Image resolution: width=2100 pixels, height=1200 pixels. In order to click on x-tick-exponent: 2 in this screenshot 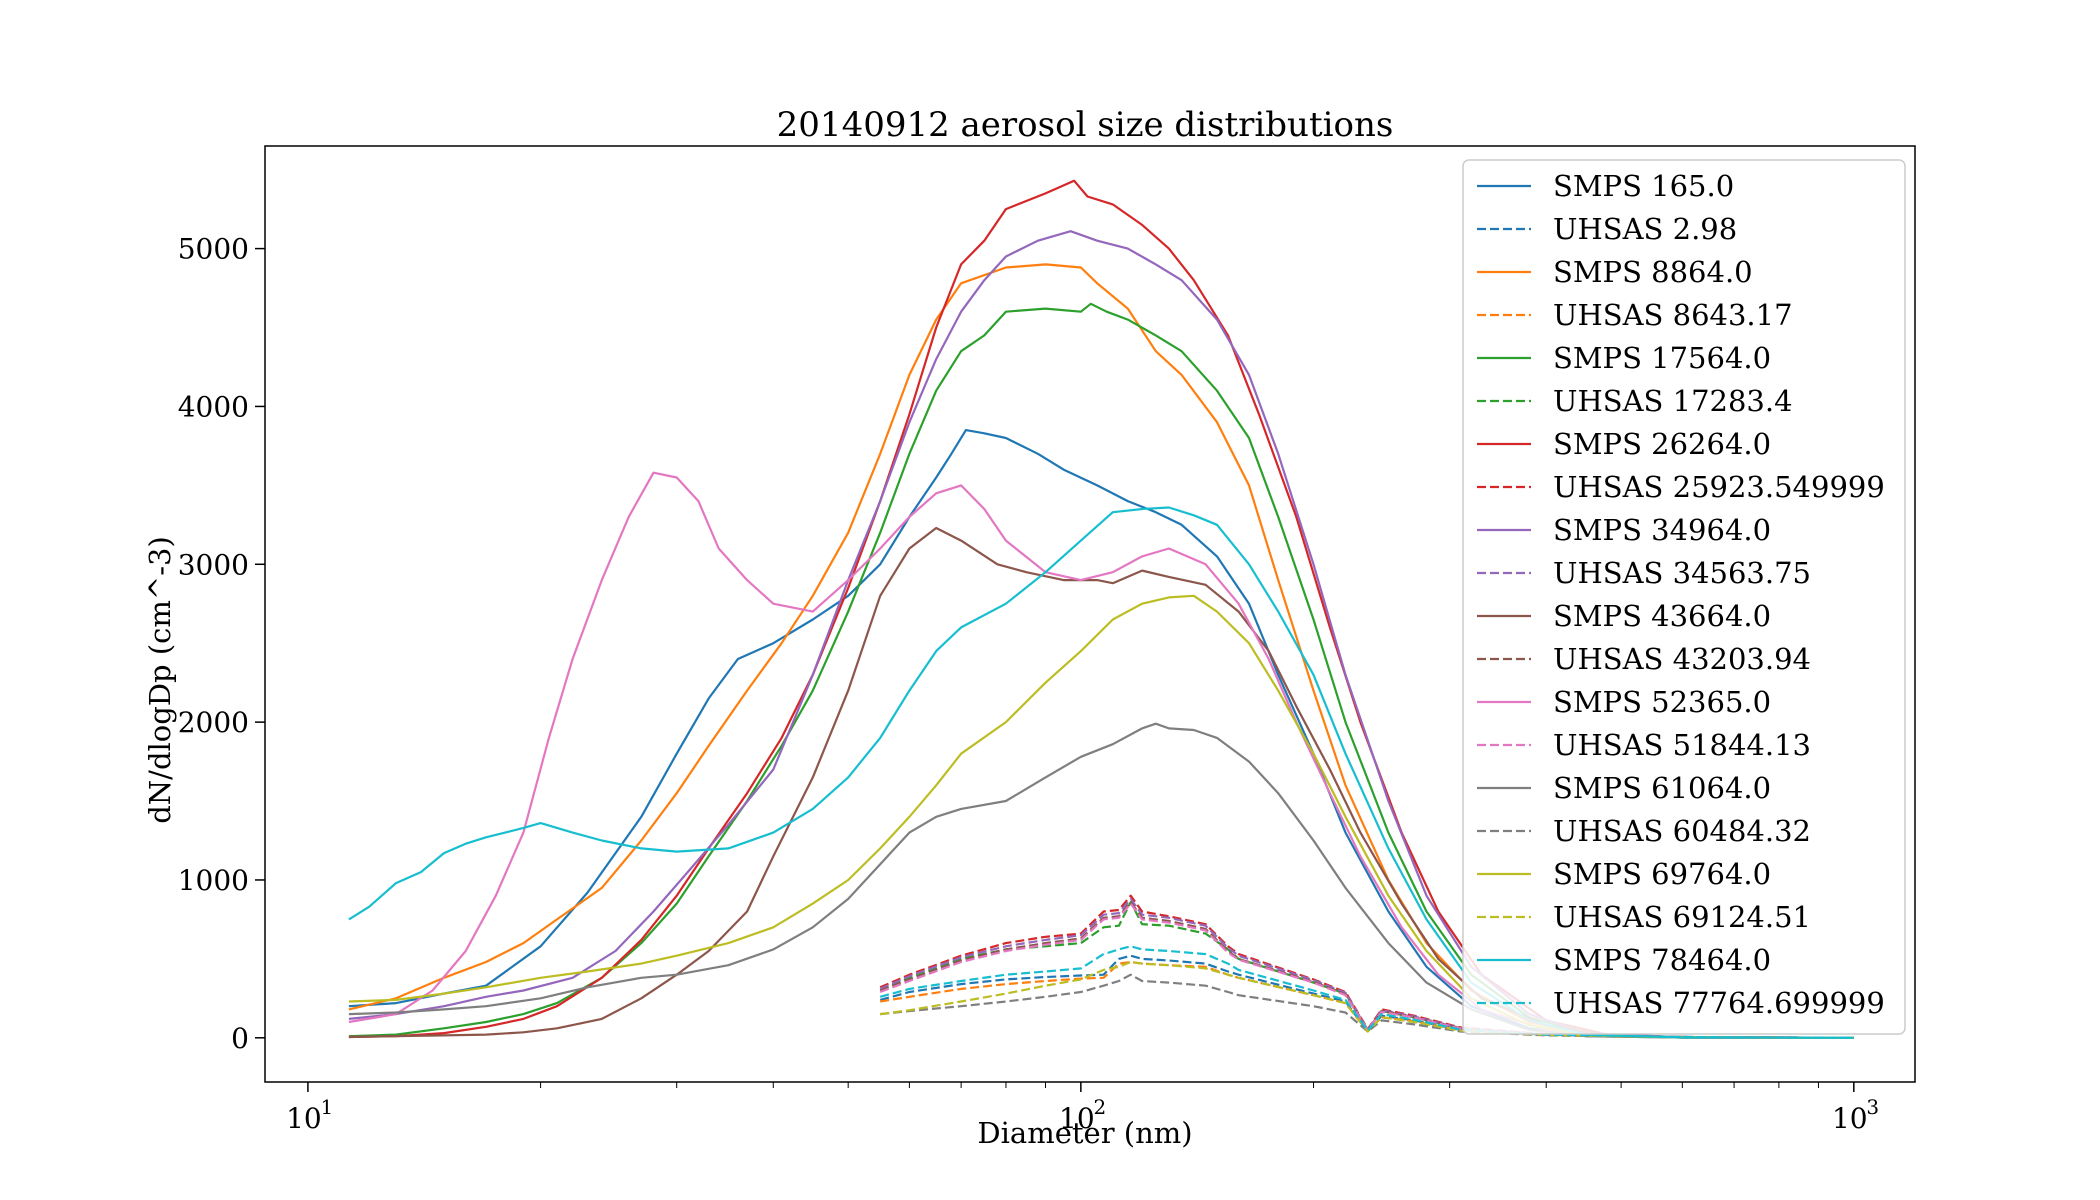, I will do `click(1099, 1107)`.